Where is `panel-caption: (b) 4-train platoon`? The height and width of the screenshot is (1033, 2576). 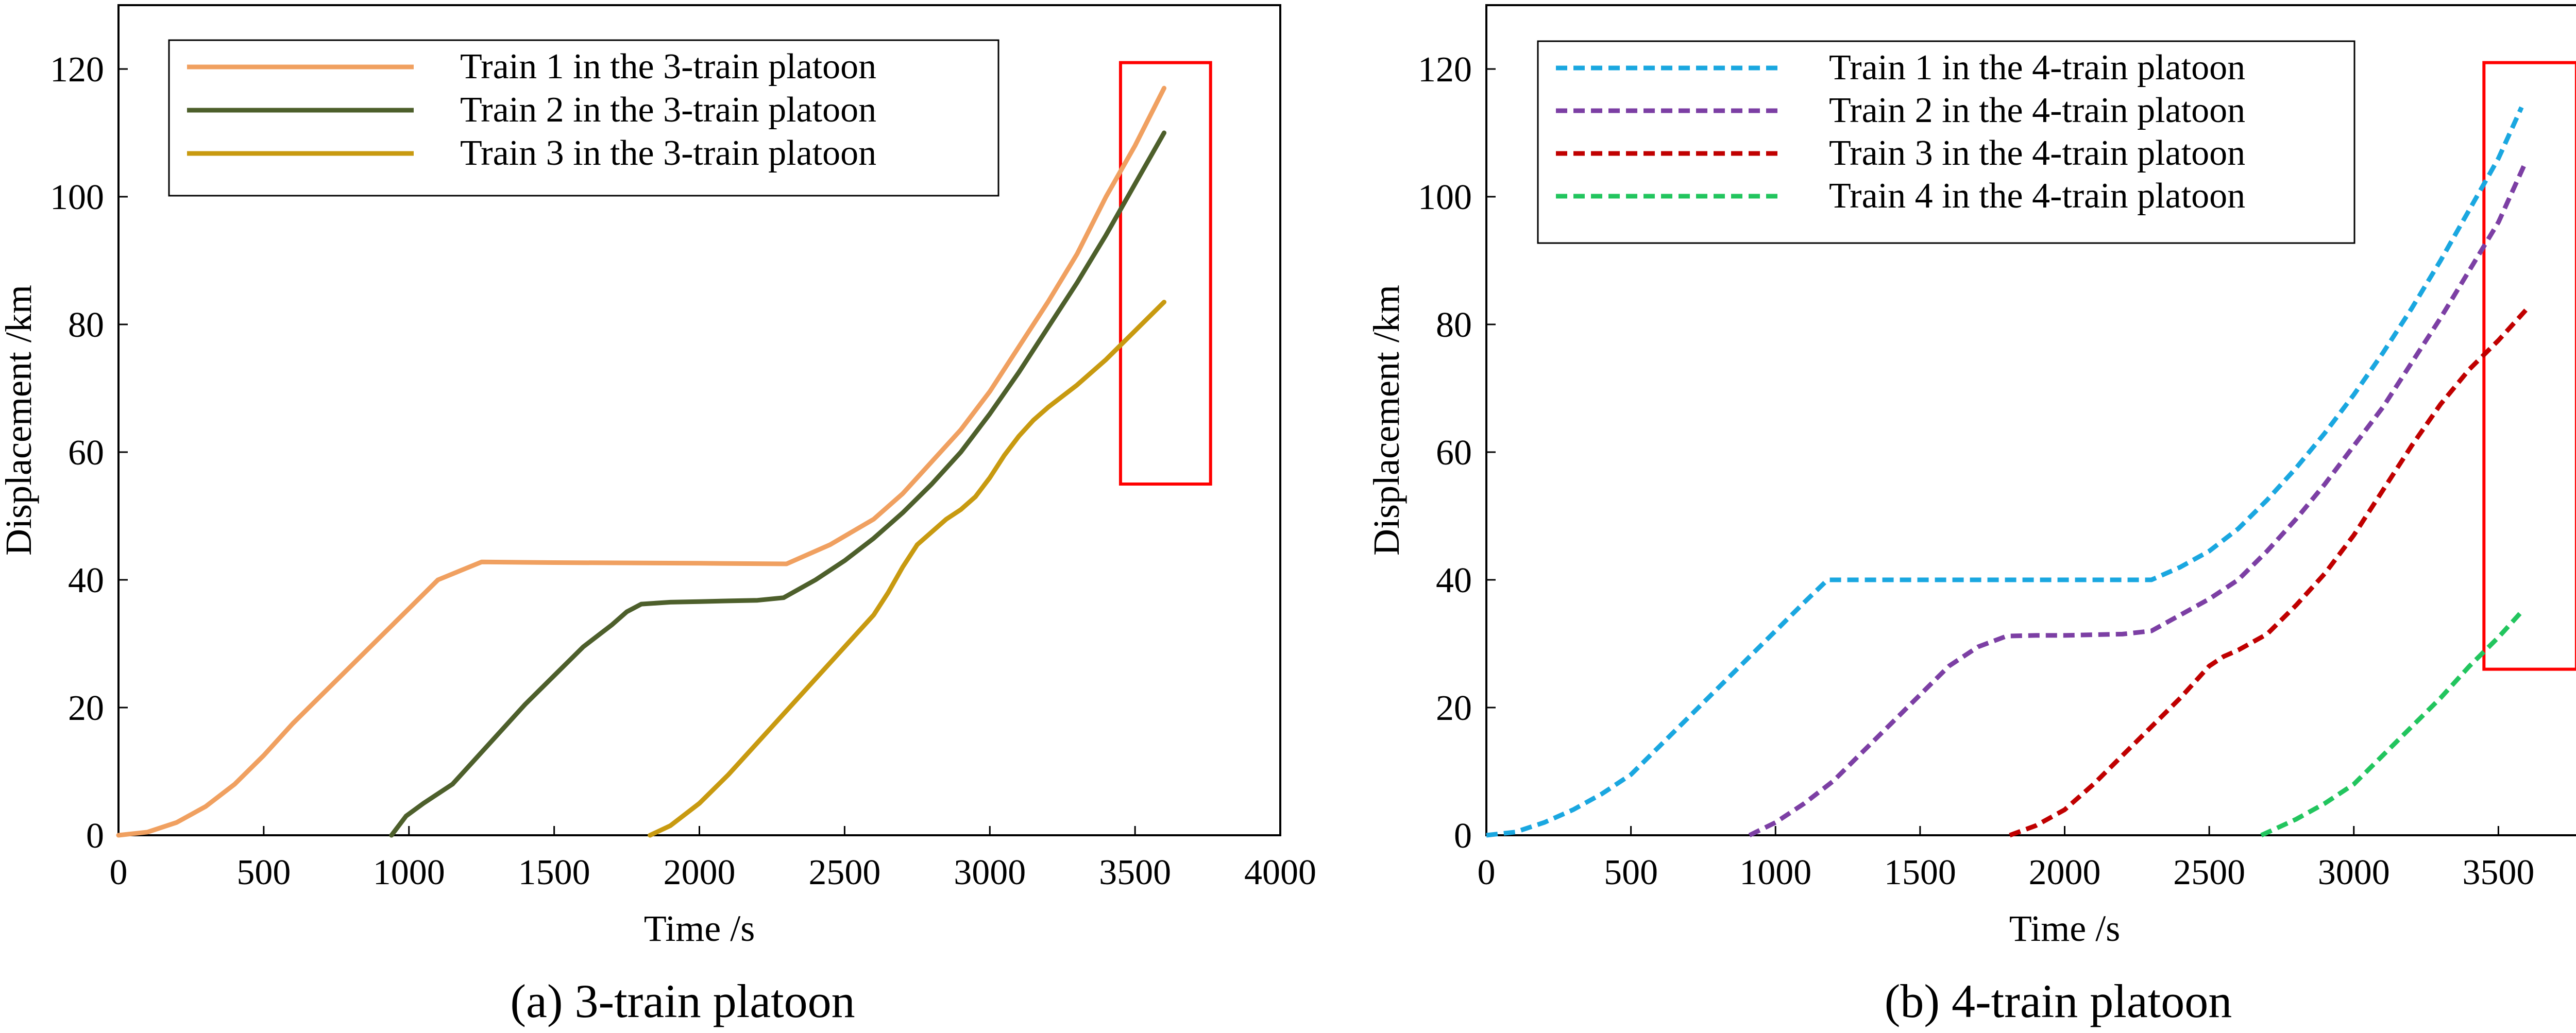 panel-caption: (b) 4-train platoon is located at coordinates (2058, 1001).